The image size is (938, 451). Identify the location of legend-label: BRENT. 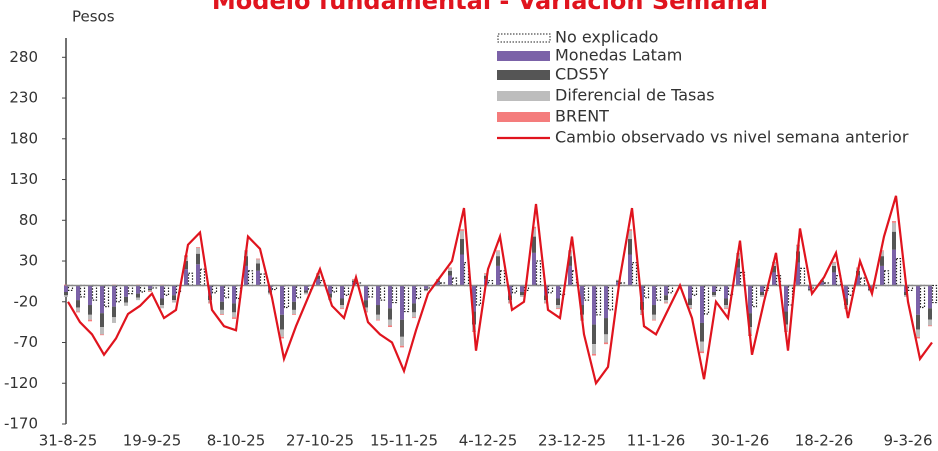
(582, 116).